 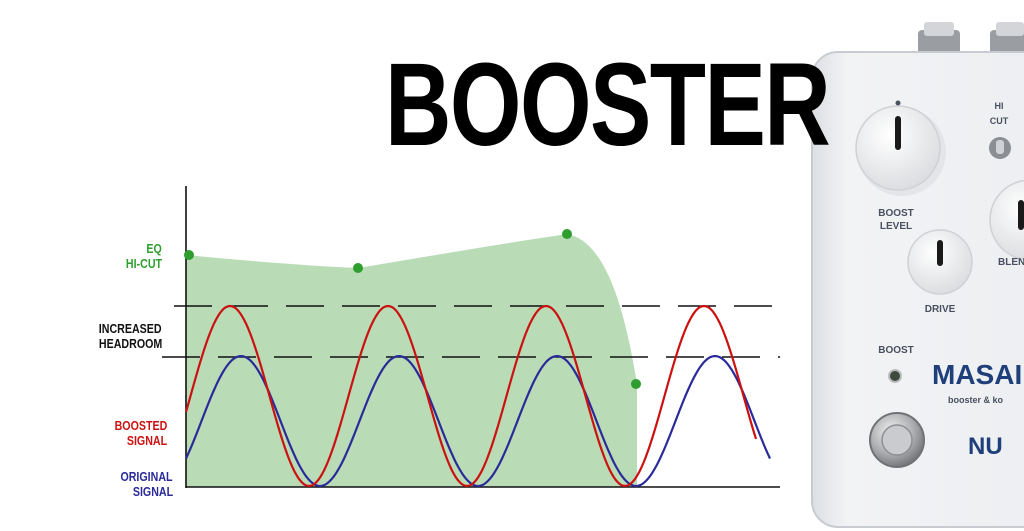 What do you see at coordinates (146, 476) in the screenshot?
I see `original-label-line1: ORIGINAL` at bounding box center [146, 476].